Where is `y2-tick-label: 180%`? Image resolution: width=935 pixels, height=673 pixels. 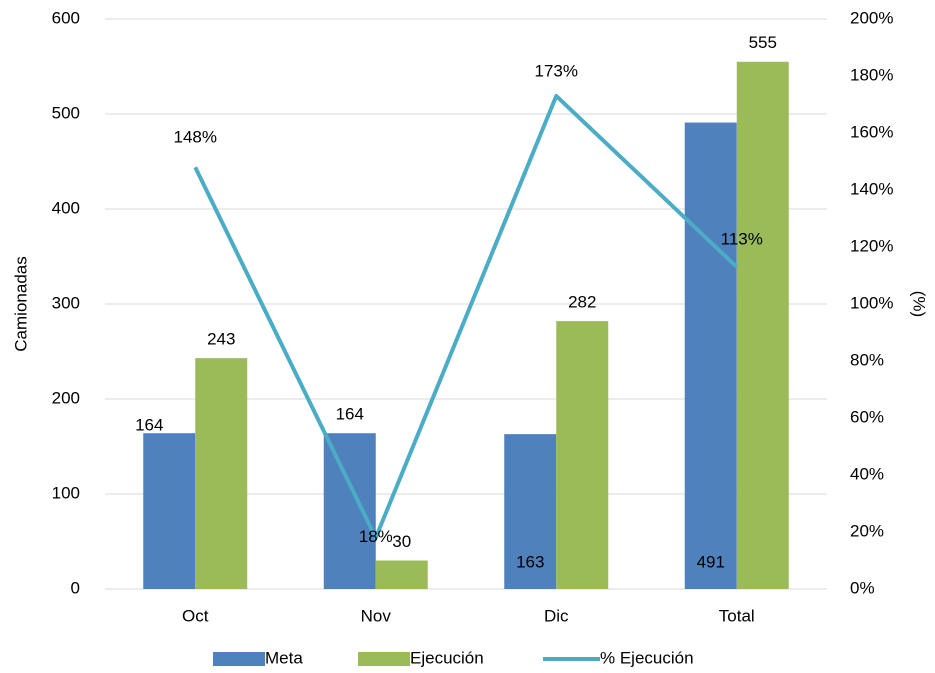
y2-tick-label: 180% is located at coordinates (871, 74).